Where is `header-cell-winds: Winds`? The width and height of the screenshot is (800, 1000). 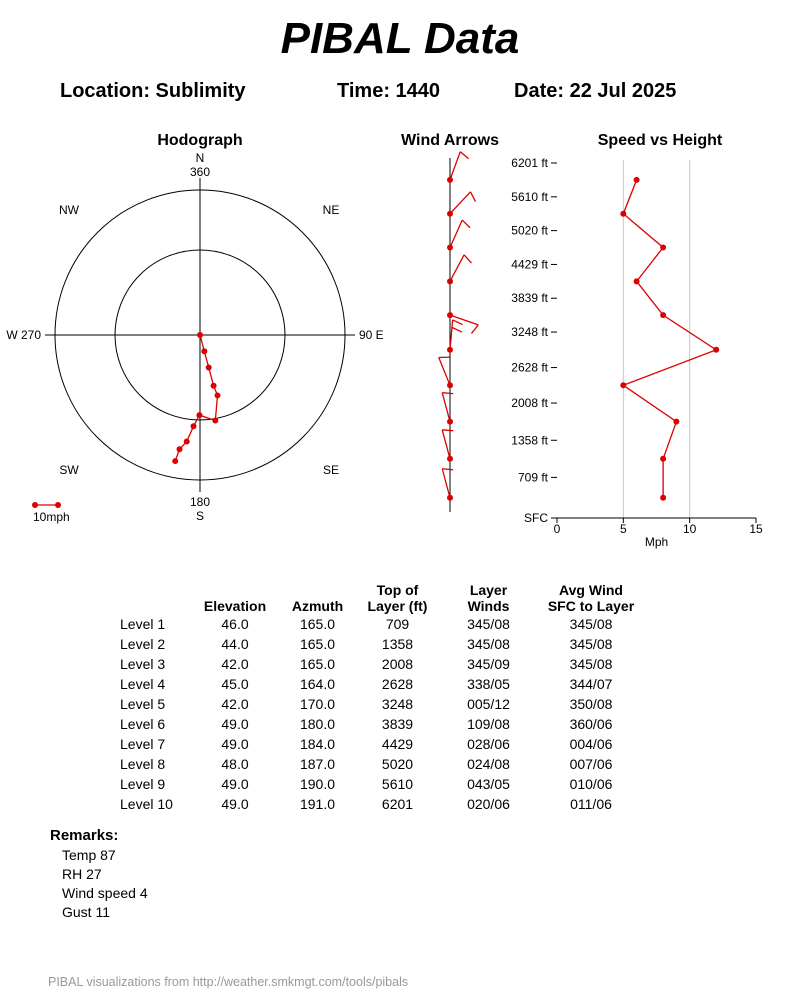 header-cell-winds: Winds is located at coordinates (488, 606).